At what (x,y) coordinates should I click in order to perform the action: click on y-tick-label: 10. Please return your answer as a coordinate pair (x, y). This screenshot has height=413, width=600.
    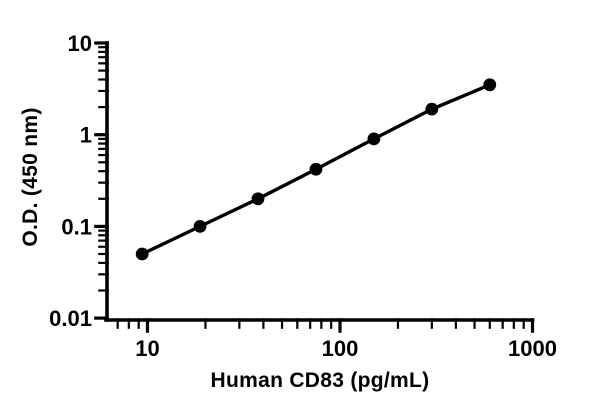
    Looking at the image, I should click on (80, 43).